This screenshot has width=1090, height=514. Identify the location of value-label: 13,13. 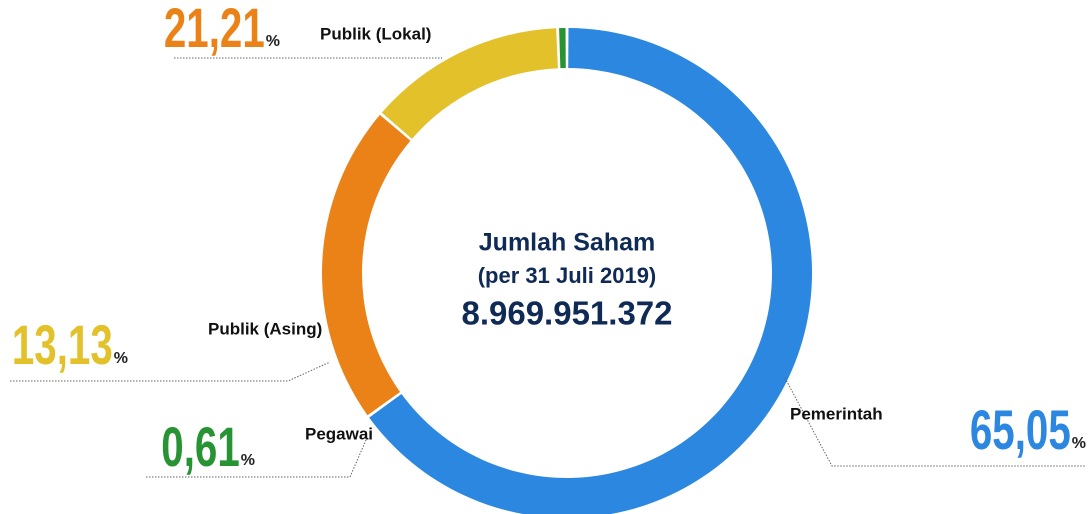
(62, 345).